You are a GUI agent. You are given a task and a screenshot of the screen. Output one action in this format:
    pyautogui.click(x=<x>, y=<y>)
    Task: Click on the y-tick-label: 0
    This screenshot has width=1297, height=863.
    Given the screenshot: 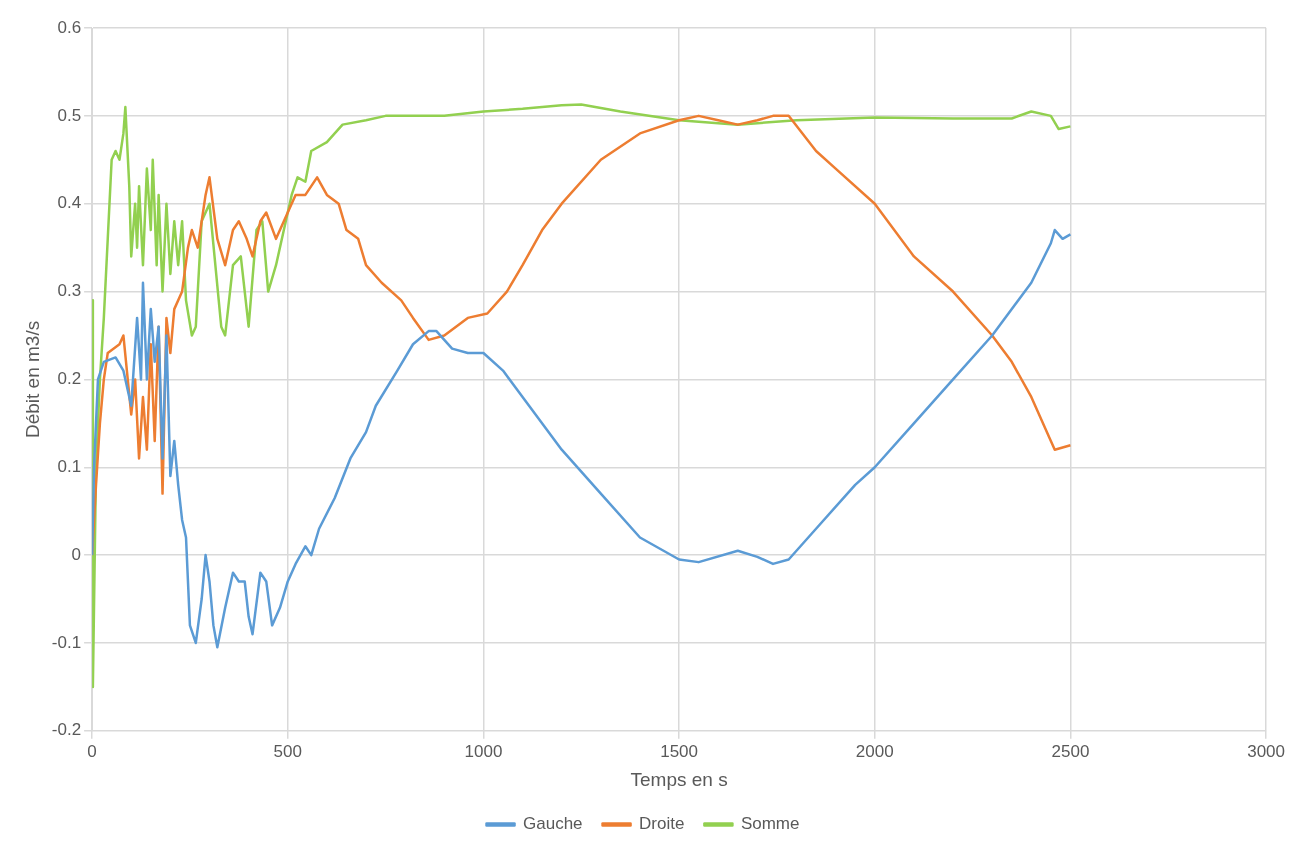 What is the action you would take?
    pyautogui.click(x=76, y=554)
    